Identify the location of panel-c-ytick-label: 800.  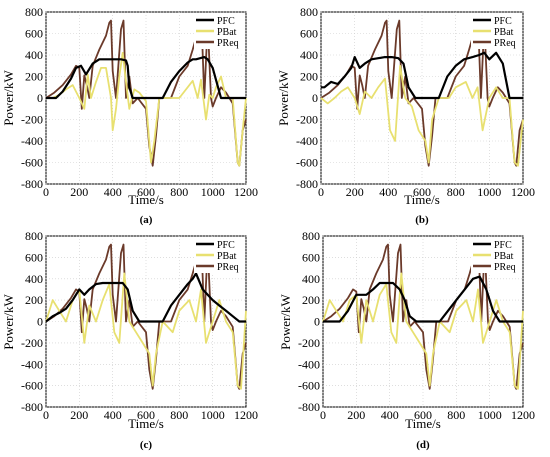
(34, 236).